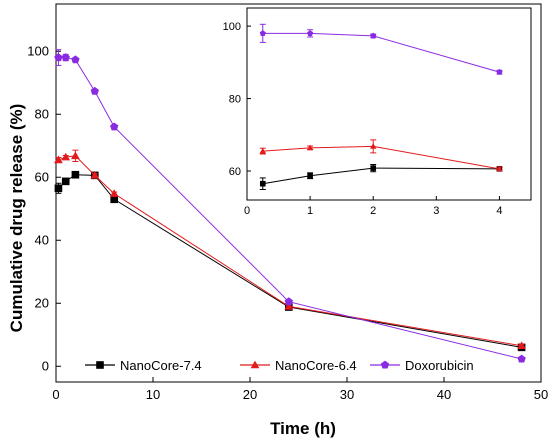 The image size is (550, 441). I want to click on inset-x-tick-label: 4, so click(499, 211).